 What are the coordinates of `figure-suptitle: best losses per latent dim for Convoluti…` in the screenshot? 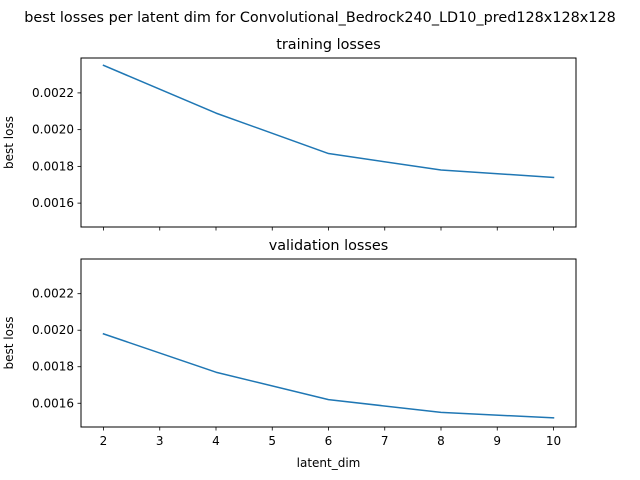 It's located at (320, 18).